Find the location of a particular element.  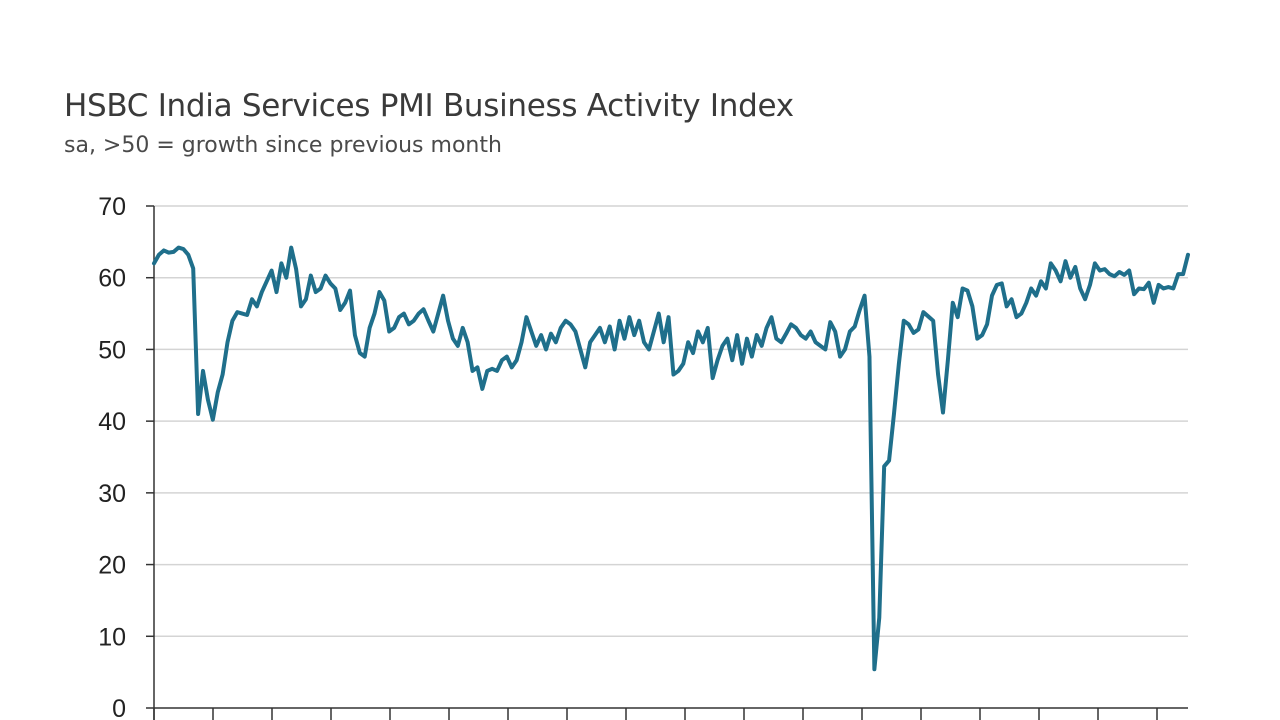

y-tick-label-10: 10 is located at coordinates (112, 637).